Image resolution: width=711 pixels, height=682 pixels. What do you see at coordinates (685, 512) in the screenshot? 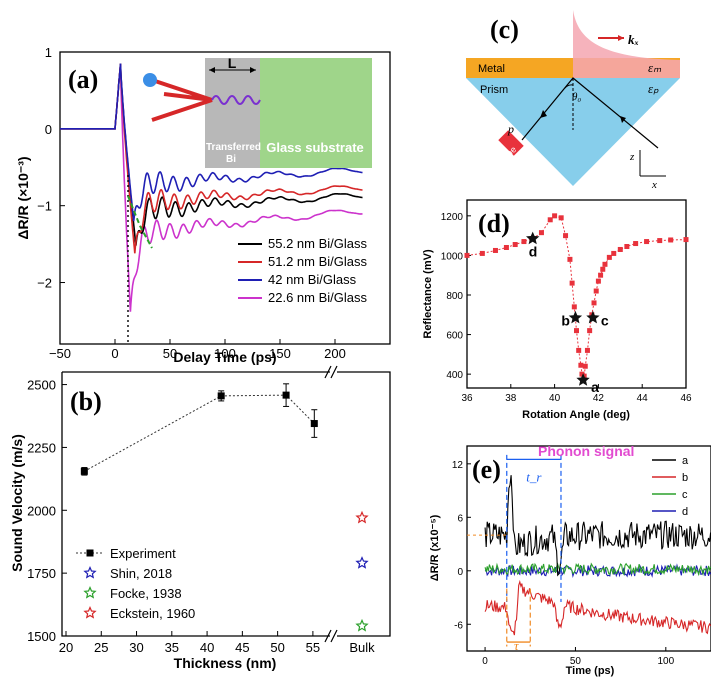
I see `e-legend-entry: d` at bounding box center [685, 512].